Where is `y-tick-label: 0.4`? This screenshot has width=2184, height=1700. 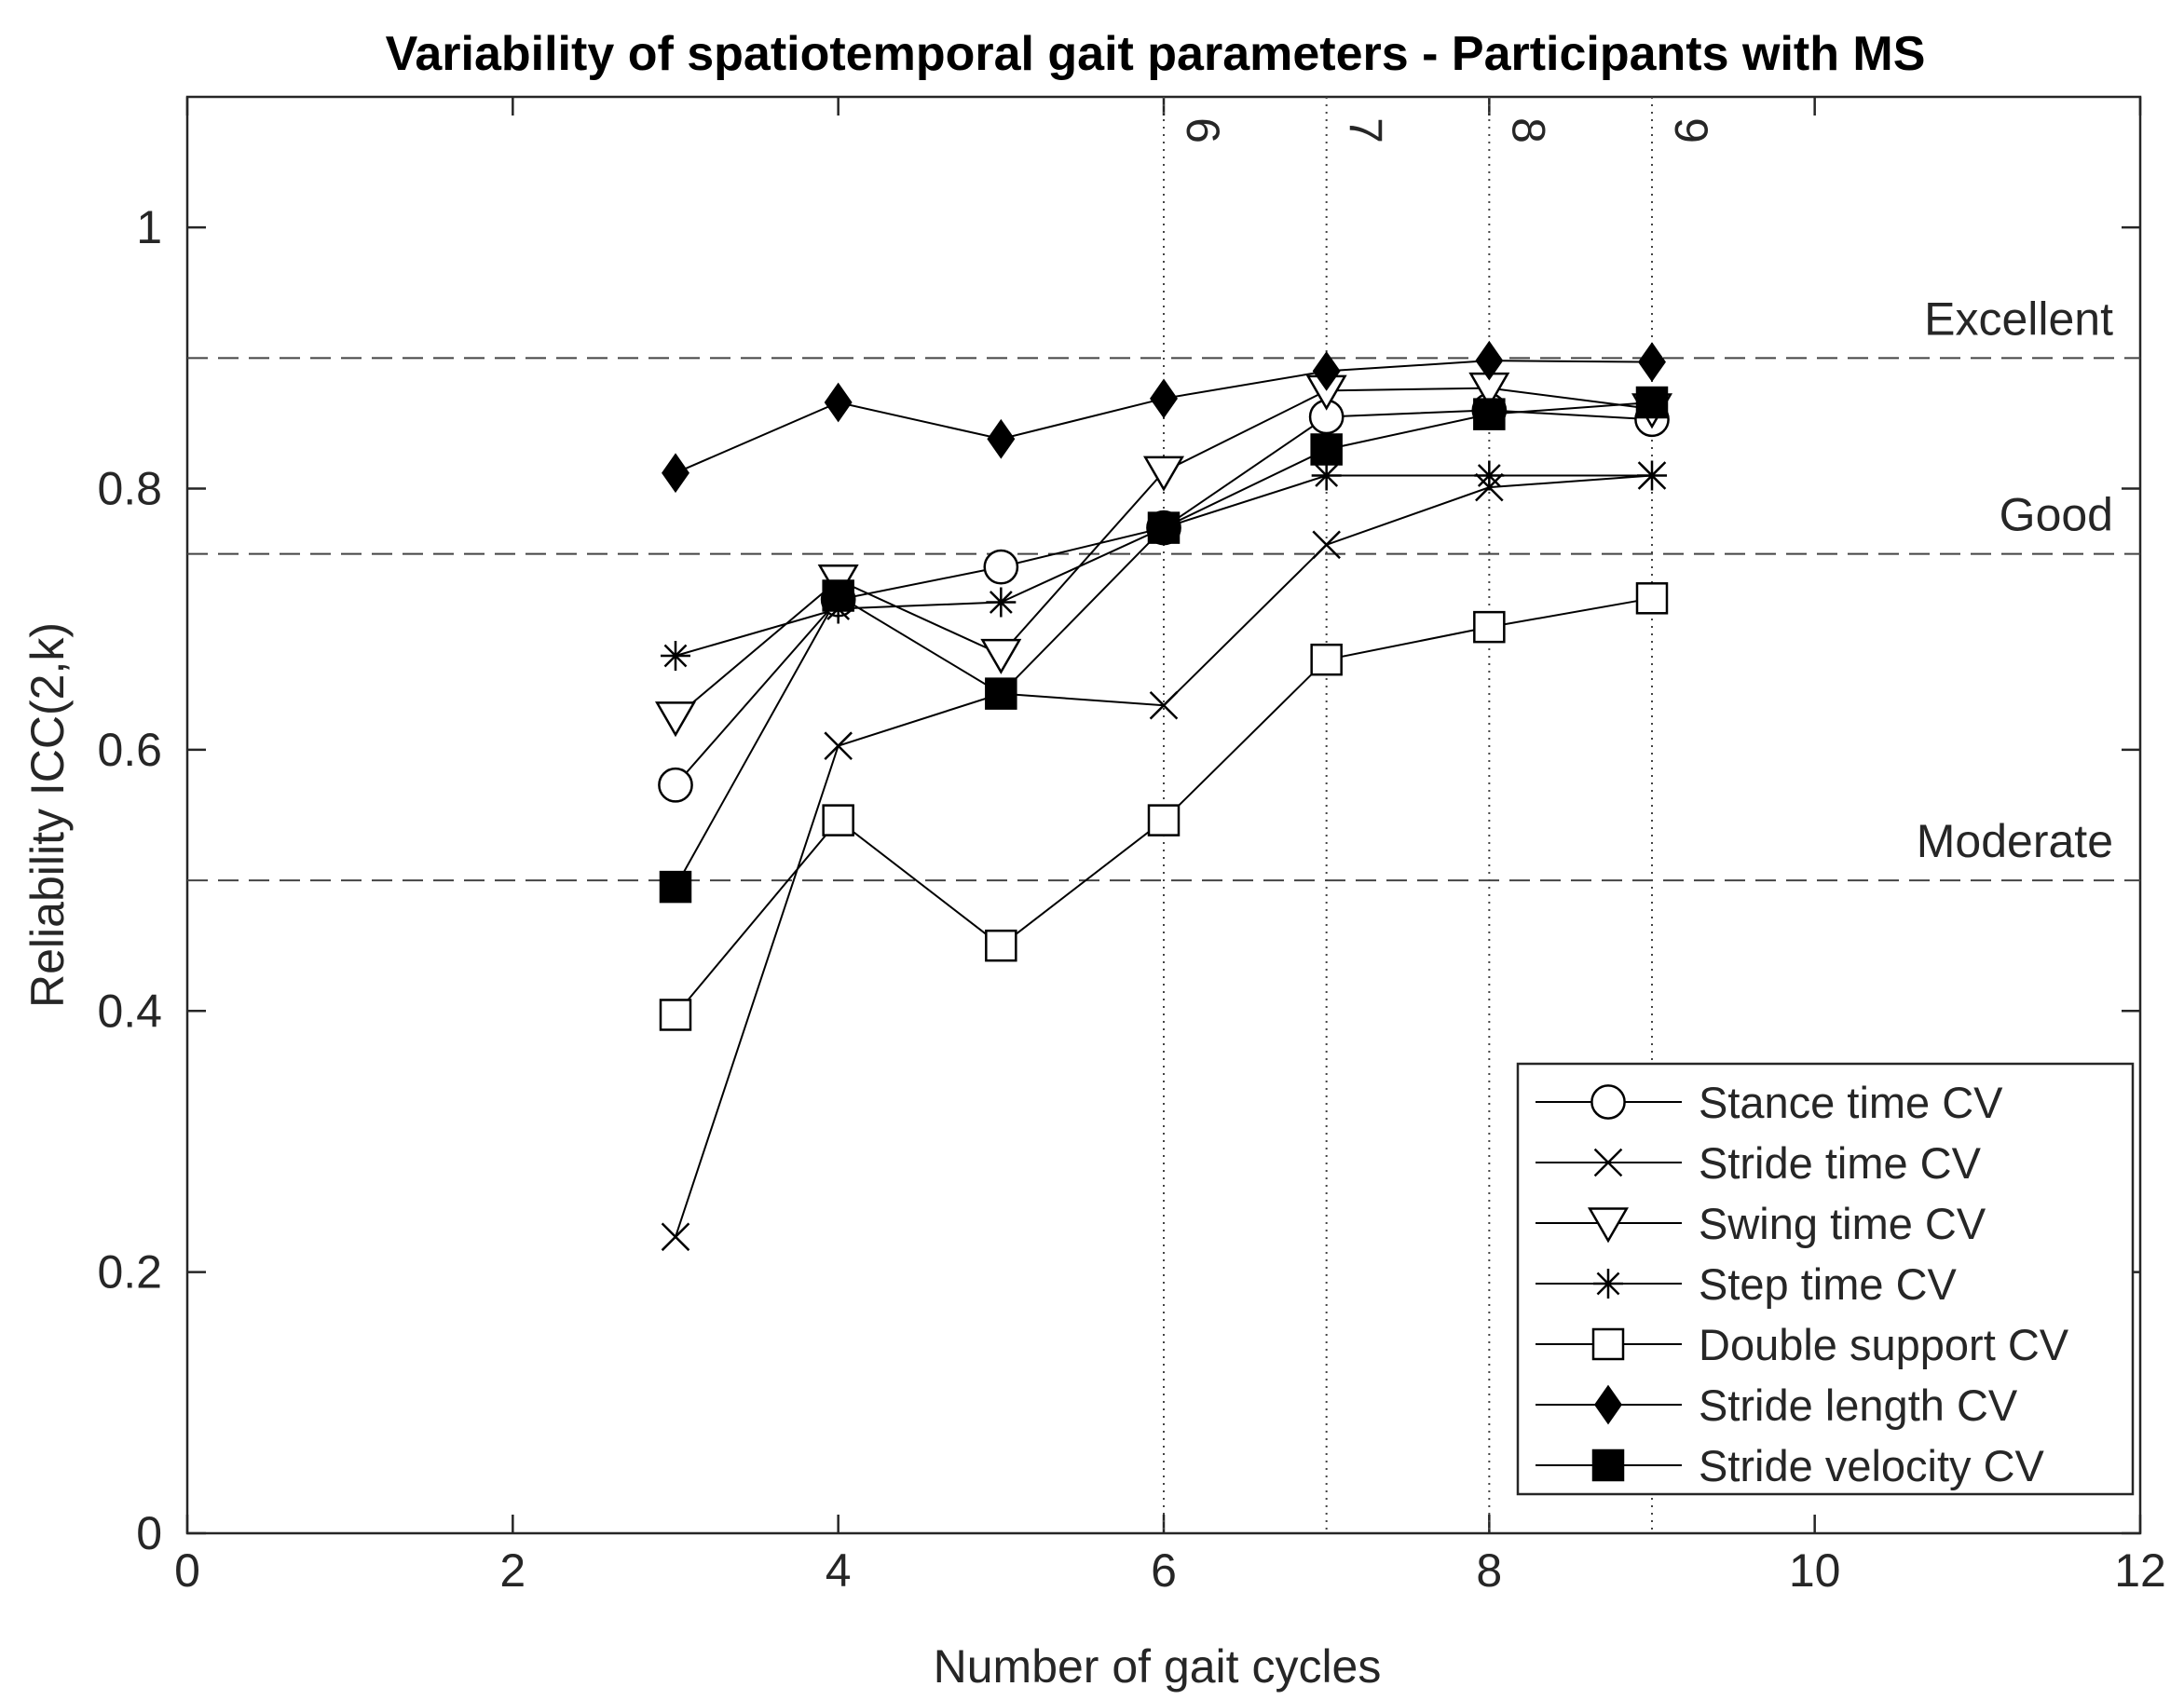
y-tick-label: 0.4 is located at coordinates (129, 1011).